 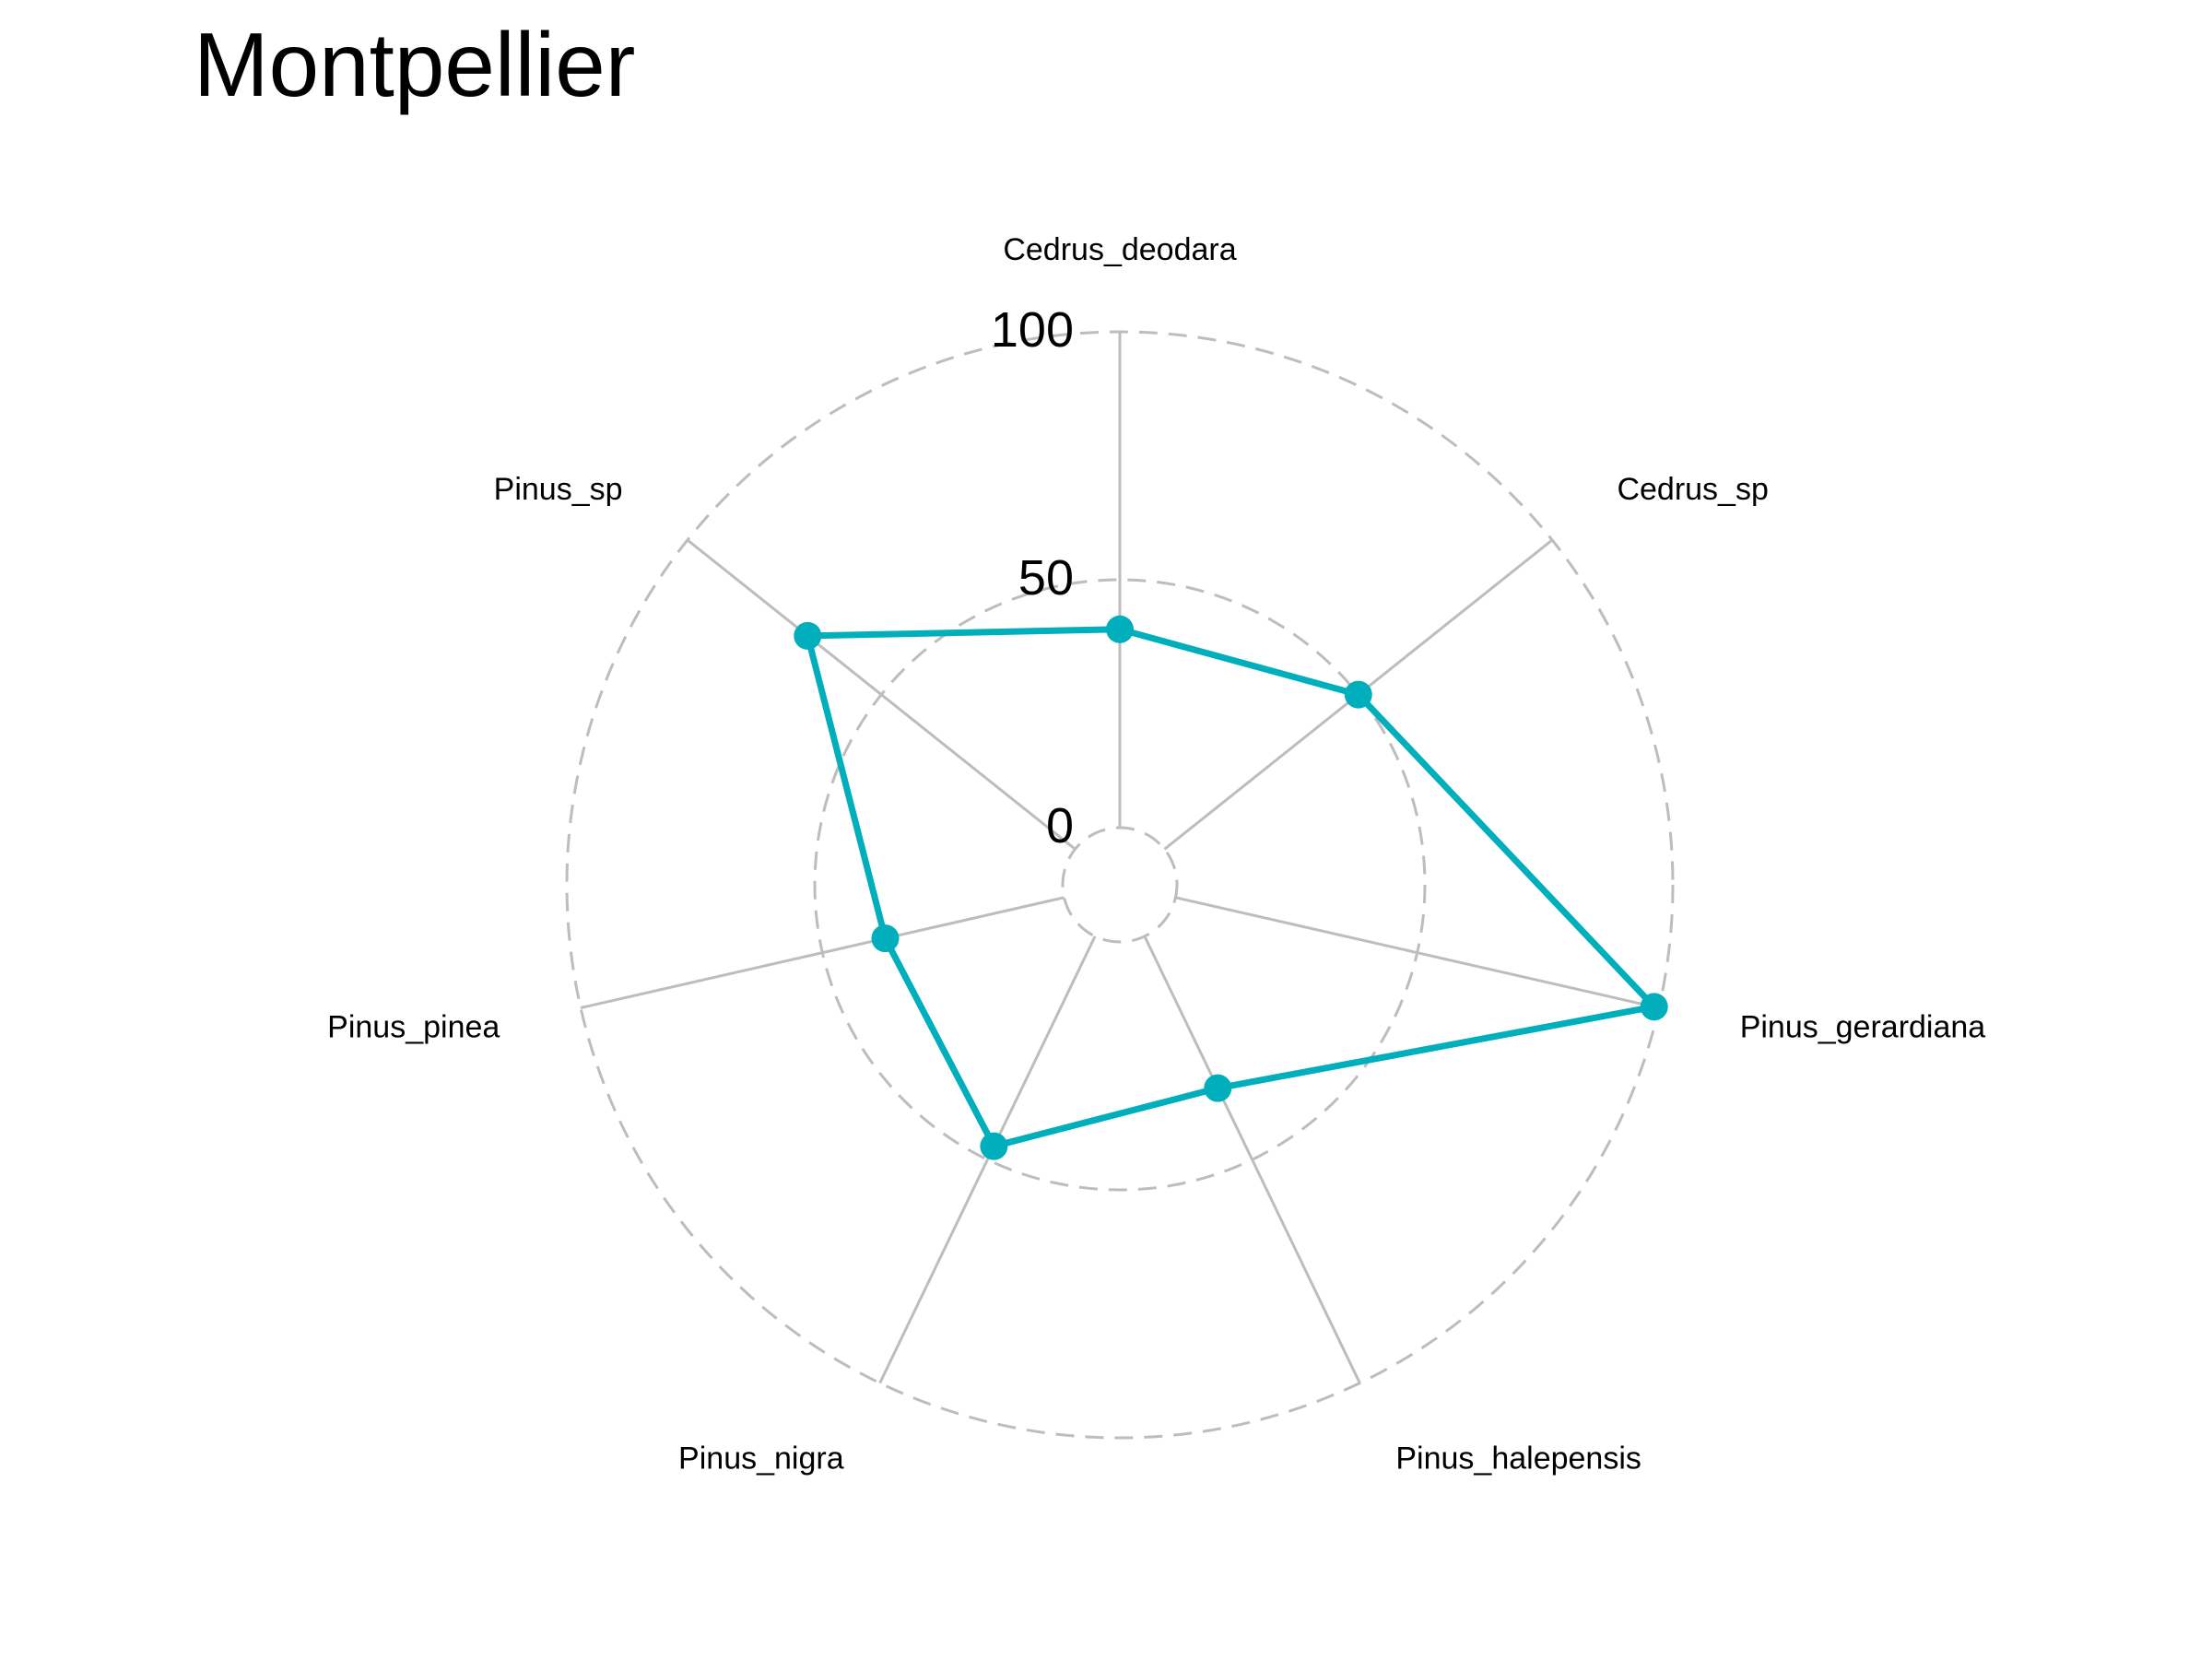 What do you see at coordinates (761, 1459) in the screenshot?
I see `axis-label-Pinus_nigra: Pinus_nigra` at bounding box center [761, 1459].